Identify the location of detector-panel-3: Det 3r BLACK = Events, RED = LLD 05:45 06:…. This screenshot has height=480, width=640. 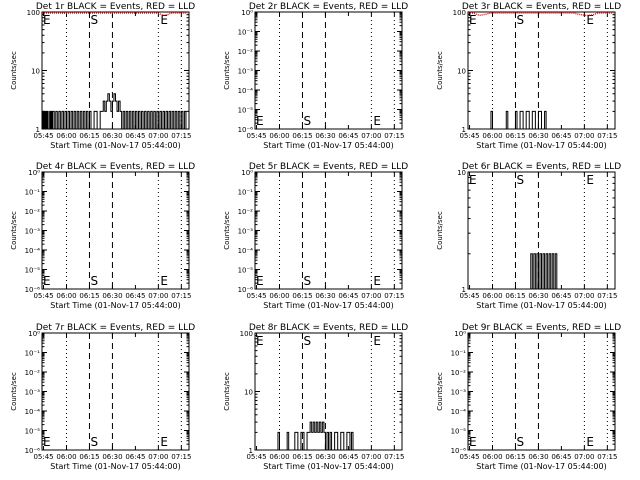
(528, 76).